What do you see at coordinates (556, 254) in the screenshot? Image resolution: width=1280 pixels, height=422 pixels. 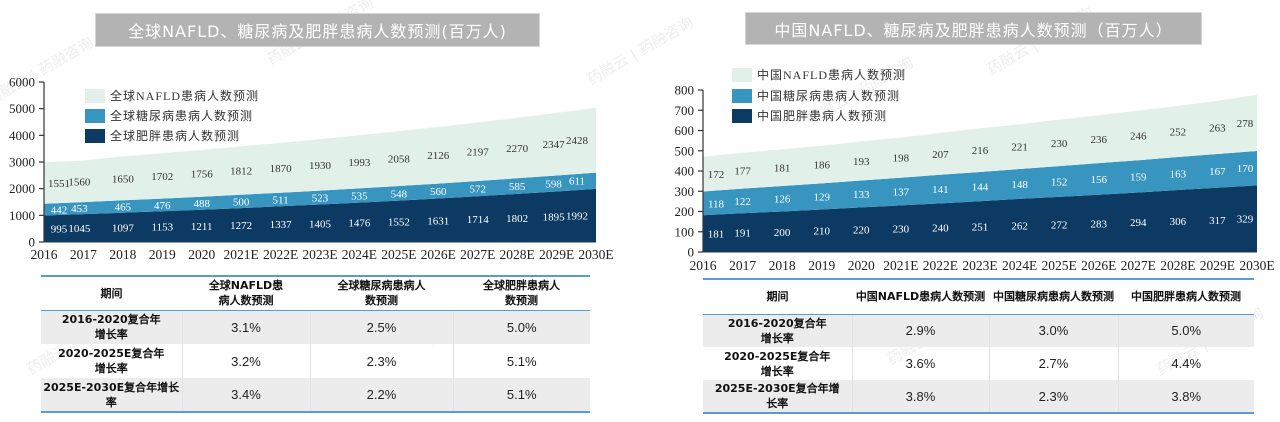 I see `x-tick-label: 2029E` at bounding box center [556, 254].